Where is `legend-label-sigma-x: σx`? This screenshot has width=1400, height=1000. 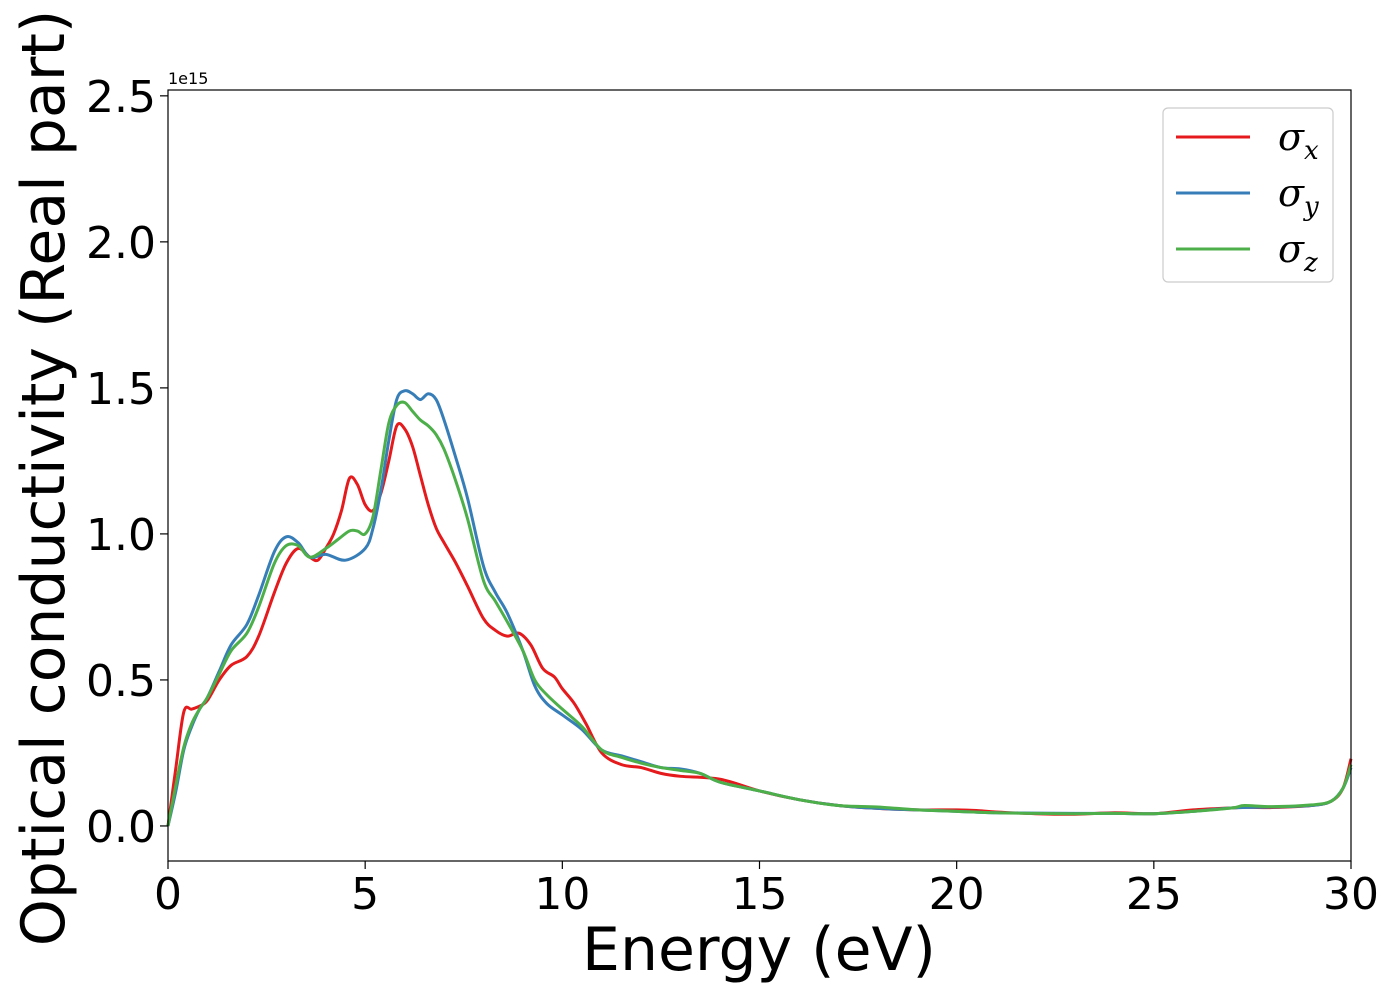
legend-label-sigma-x: σx is located at coordinates (1298, 140).